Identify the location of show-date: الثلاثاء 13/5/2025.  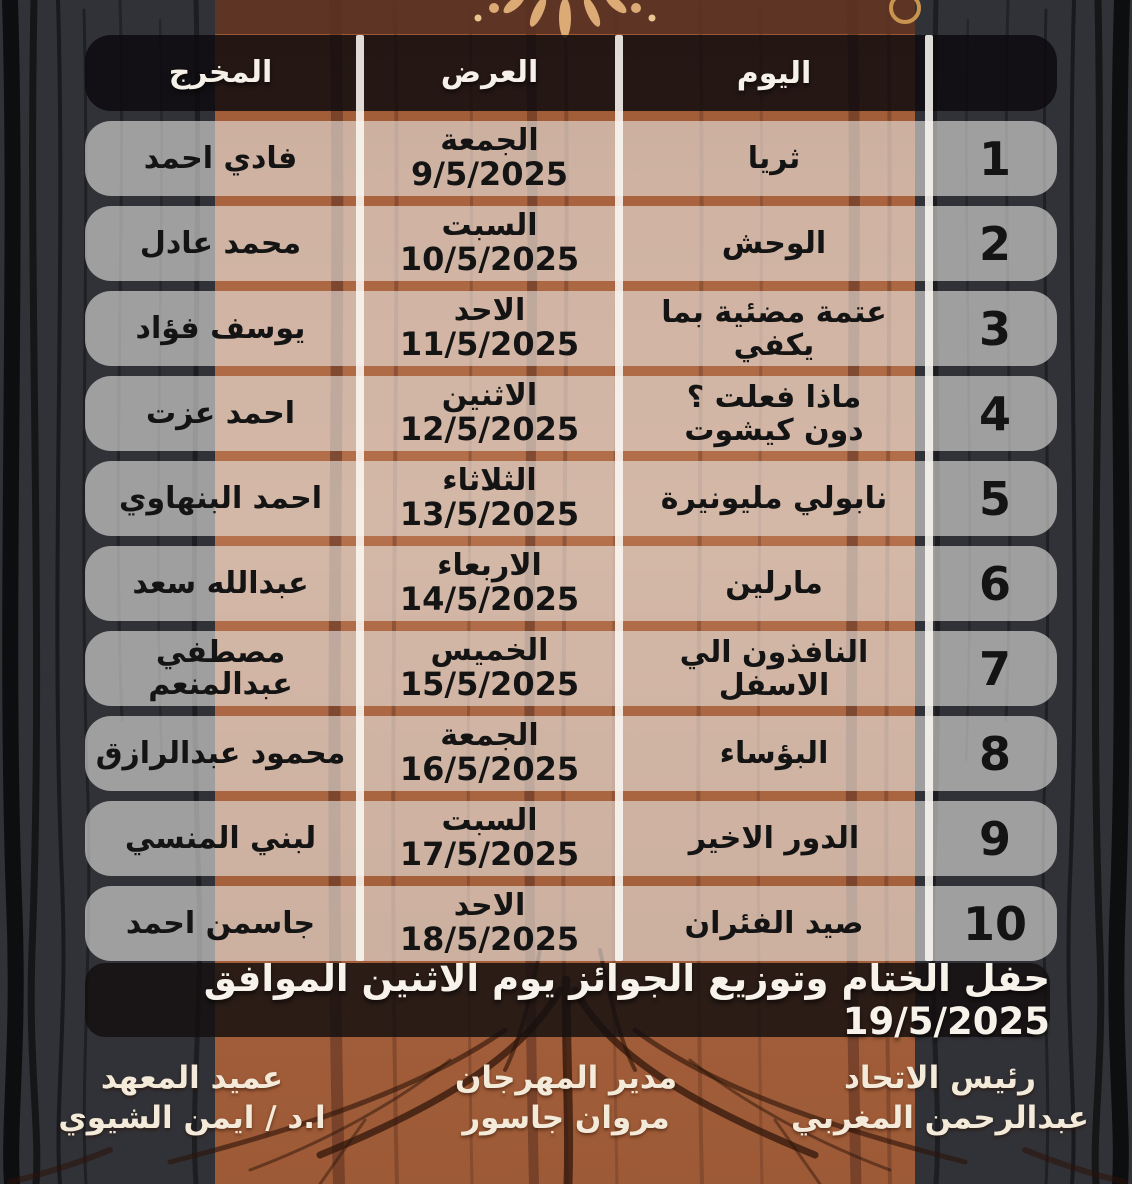
(489, 498).